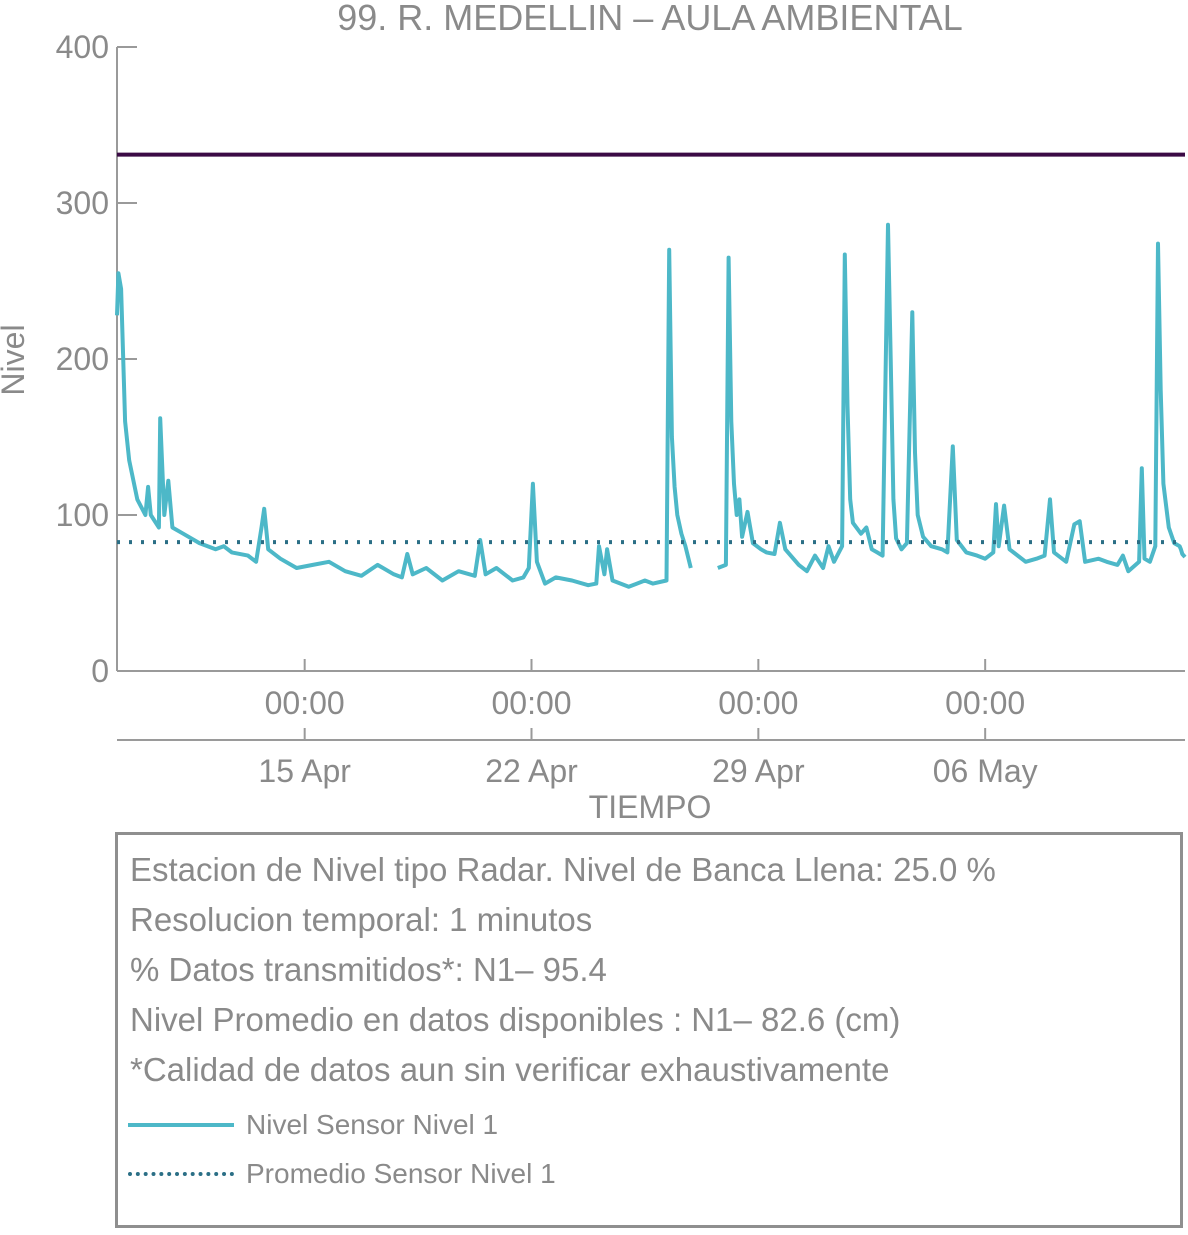 Image resolution: width=1188 pixels, height=1235 pixels. Describe the element at coordinates (181, 1174) in the screenshot. I see `legend-swatch-dotted-line` at that location.